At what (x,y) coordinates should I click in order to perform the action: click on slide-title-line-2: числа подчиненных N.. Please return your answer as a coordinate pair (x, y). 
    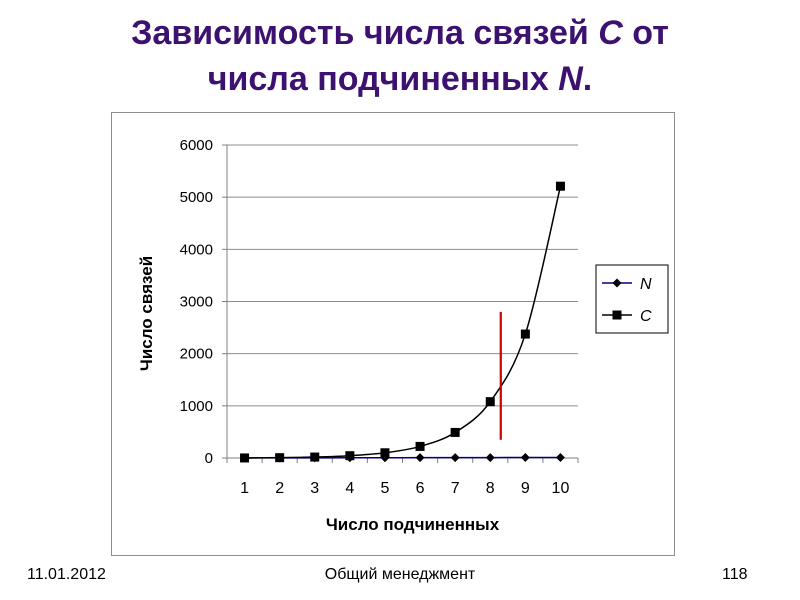
    Looking at the image, I should click on (400, 79).